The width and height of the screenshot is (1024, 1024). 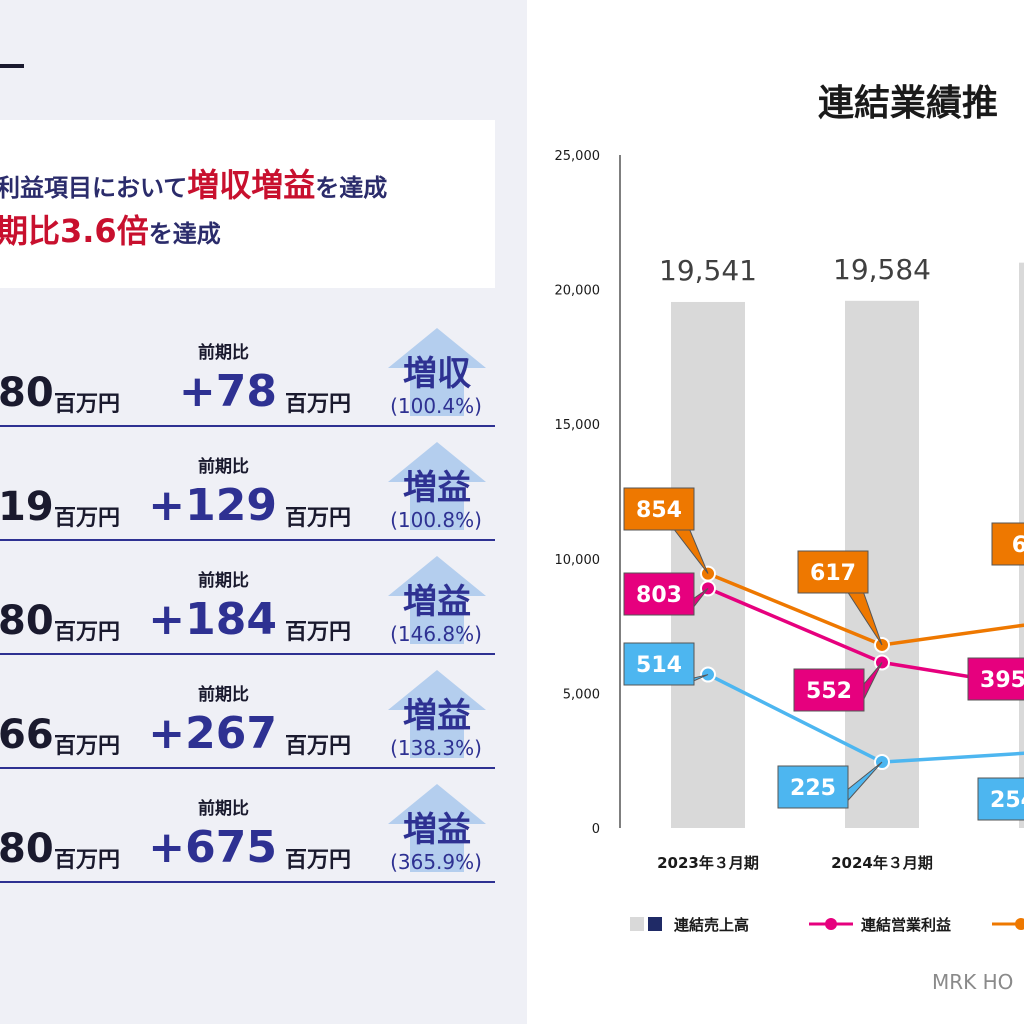 What do you see at coordinates (436, 520) in the screenshot?
I see `yoy-percent: (100.8%)` at bounding box center [436, 520].